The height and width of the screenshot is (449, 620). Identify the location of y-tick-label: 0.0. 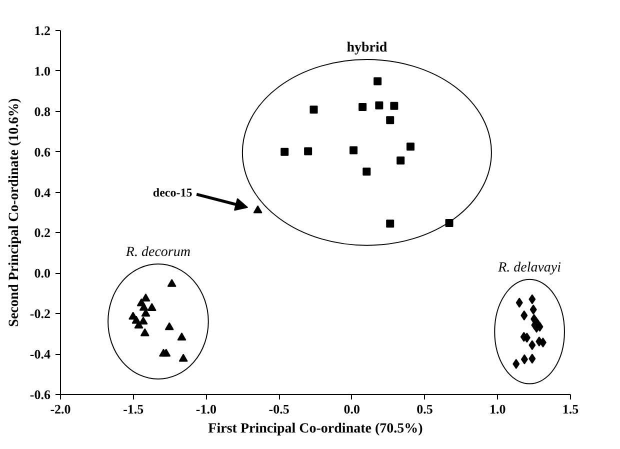
(42, 273).